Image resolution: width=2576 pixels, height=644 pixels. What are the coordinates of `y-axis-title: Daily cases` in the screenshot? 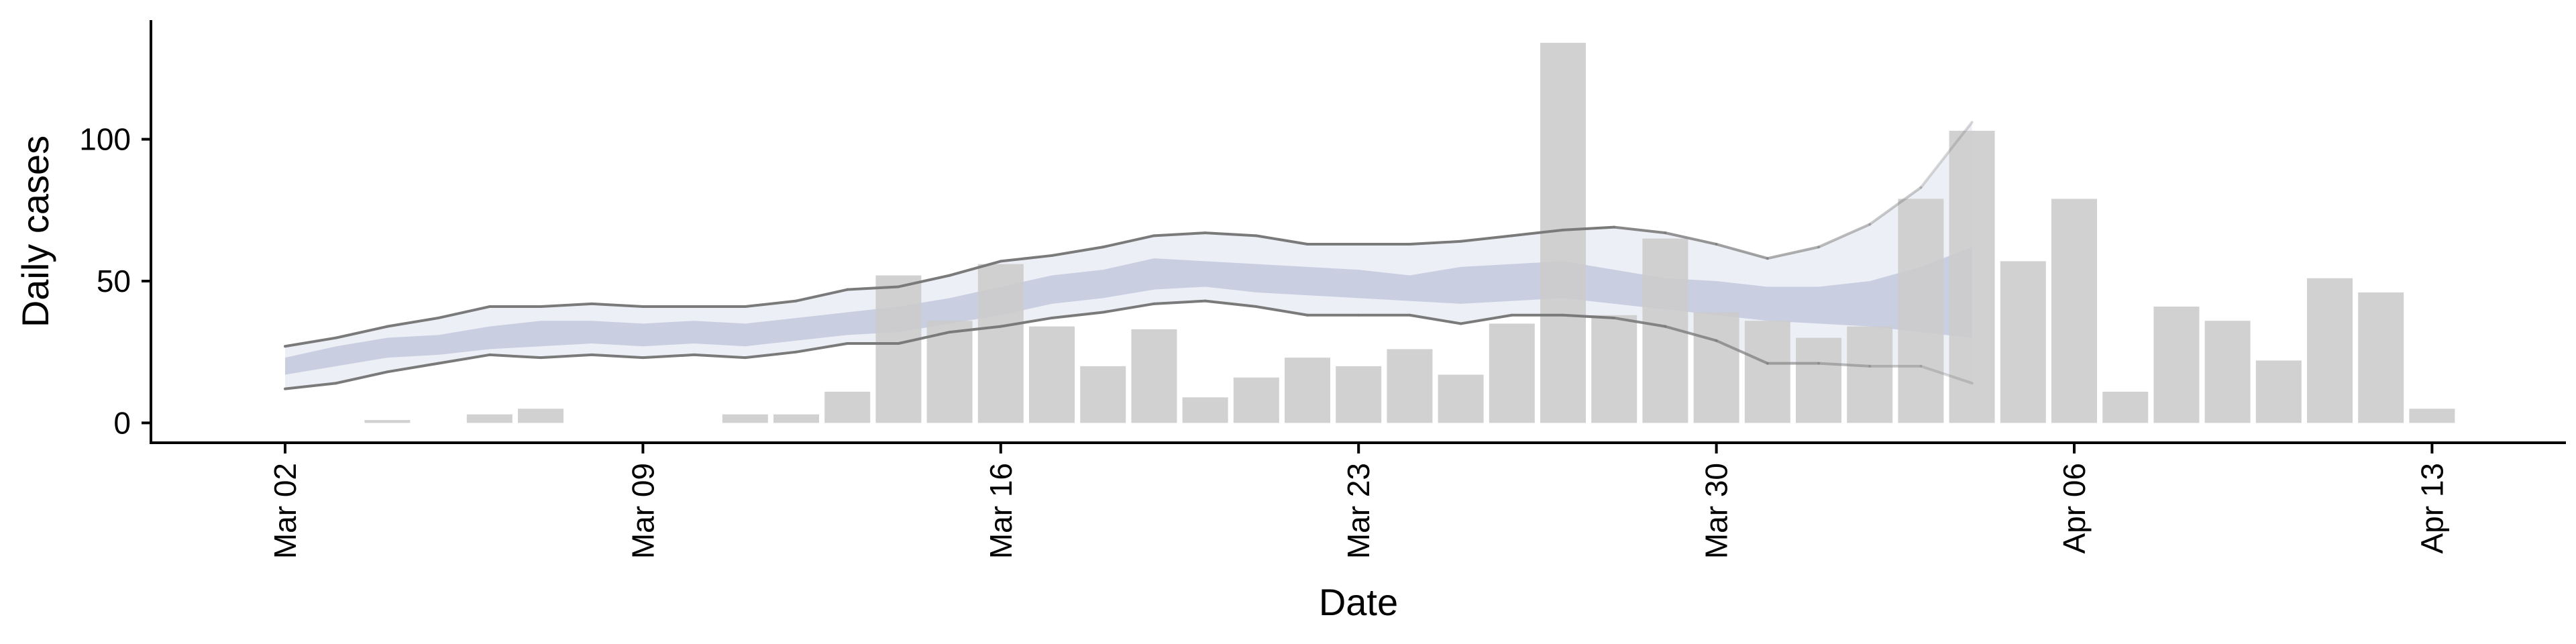 It's located at (35, 231).